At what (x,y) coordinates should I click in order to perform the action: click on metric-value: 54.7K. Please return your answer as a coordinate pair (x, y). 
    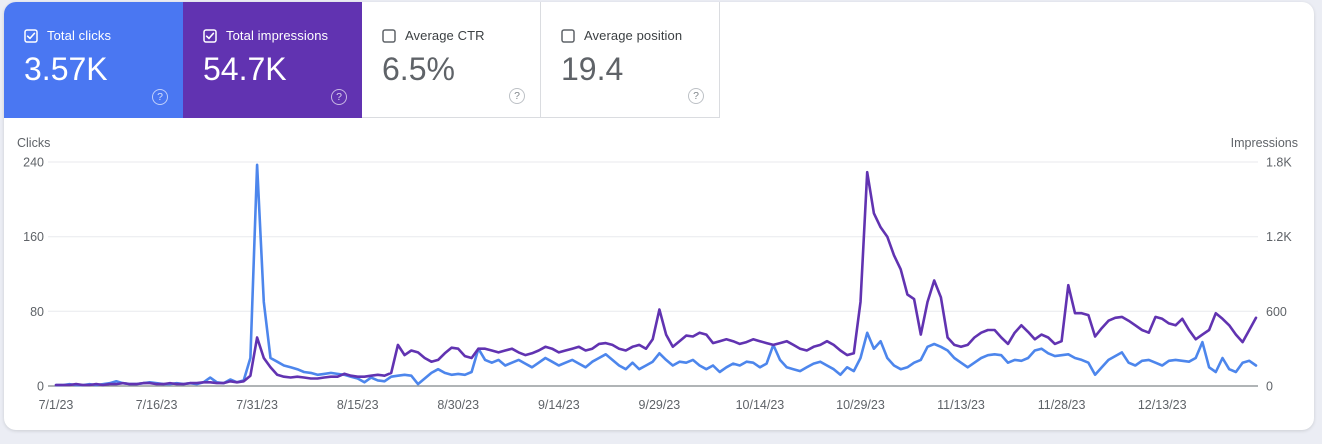
    Looking at the image, I should click on (245, 69).